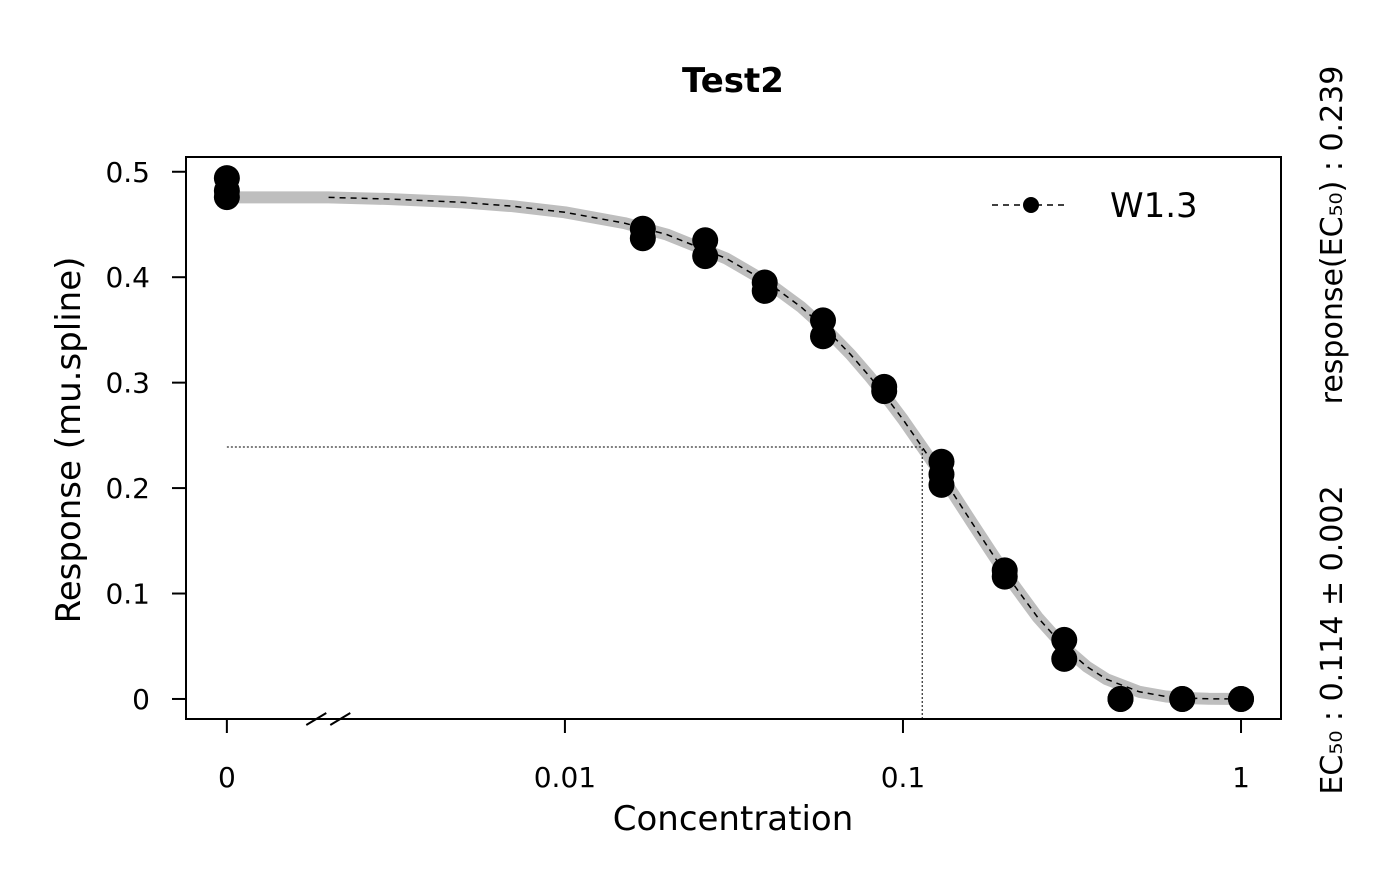 The width and height of the screenshot is (1400, 870). Describe the element at coordinates (1241, 777) in the screenshot. I see `x-tick-label: 1` at that location.